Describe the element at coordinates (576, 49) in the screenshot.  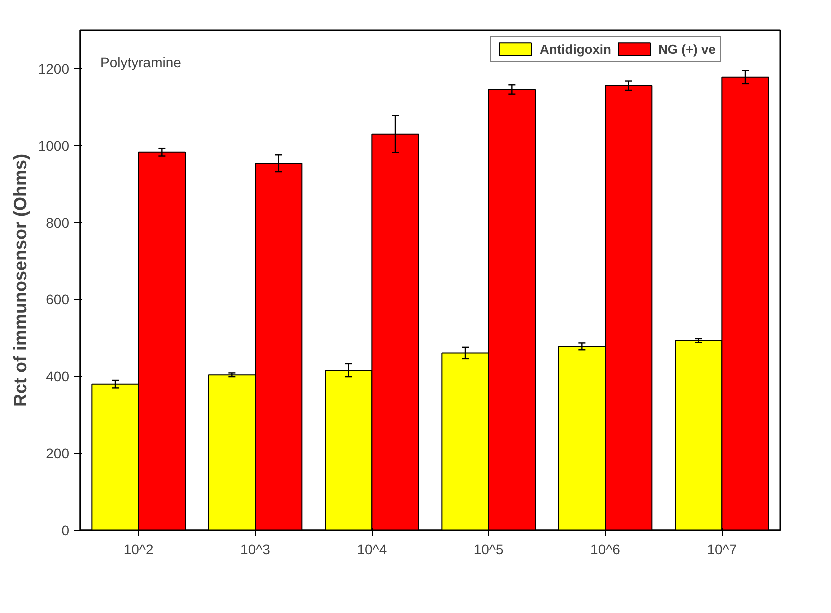
I see `legend-label: Antidigoxin` at that location.